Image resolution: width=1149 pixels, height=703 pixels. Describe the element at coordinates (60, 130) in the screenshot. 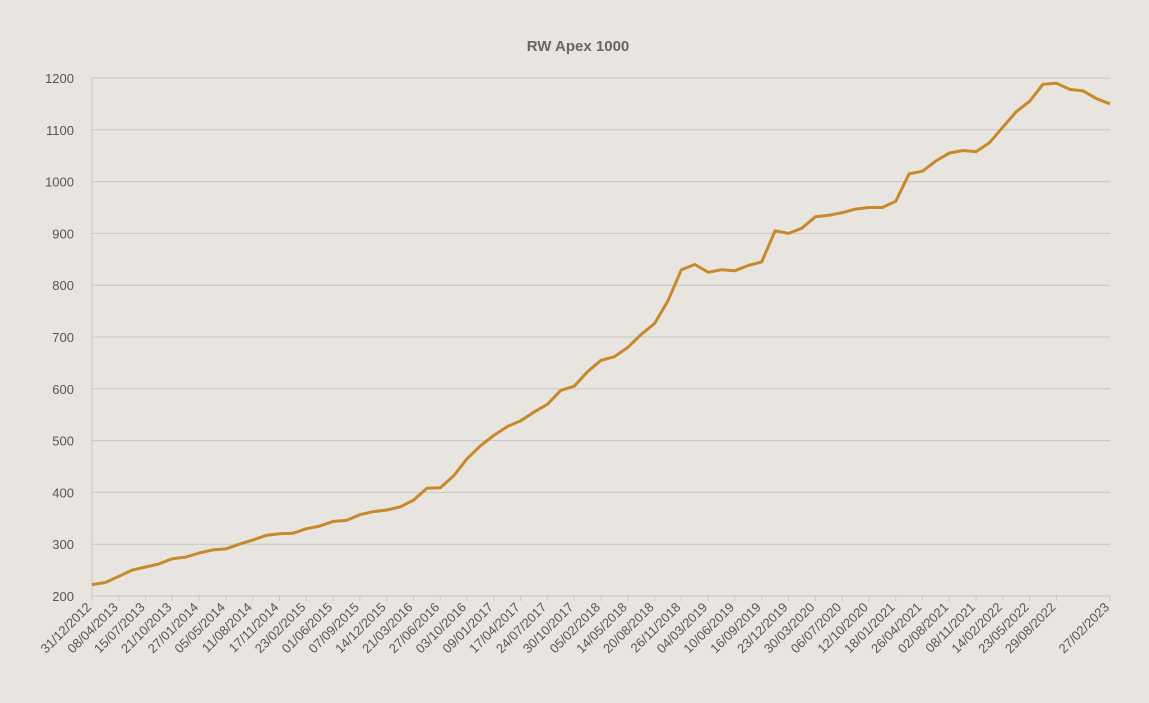

I see `y-tick-label: 1100` at that location.